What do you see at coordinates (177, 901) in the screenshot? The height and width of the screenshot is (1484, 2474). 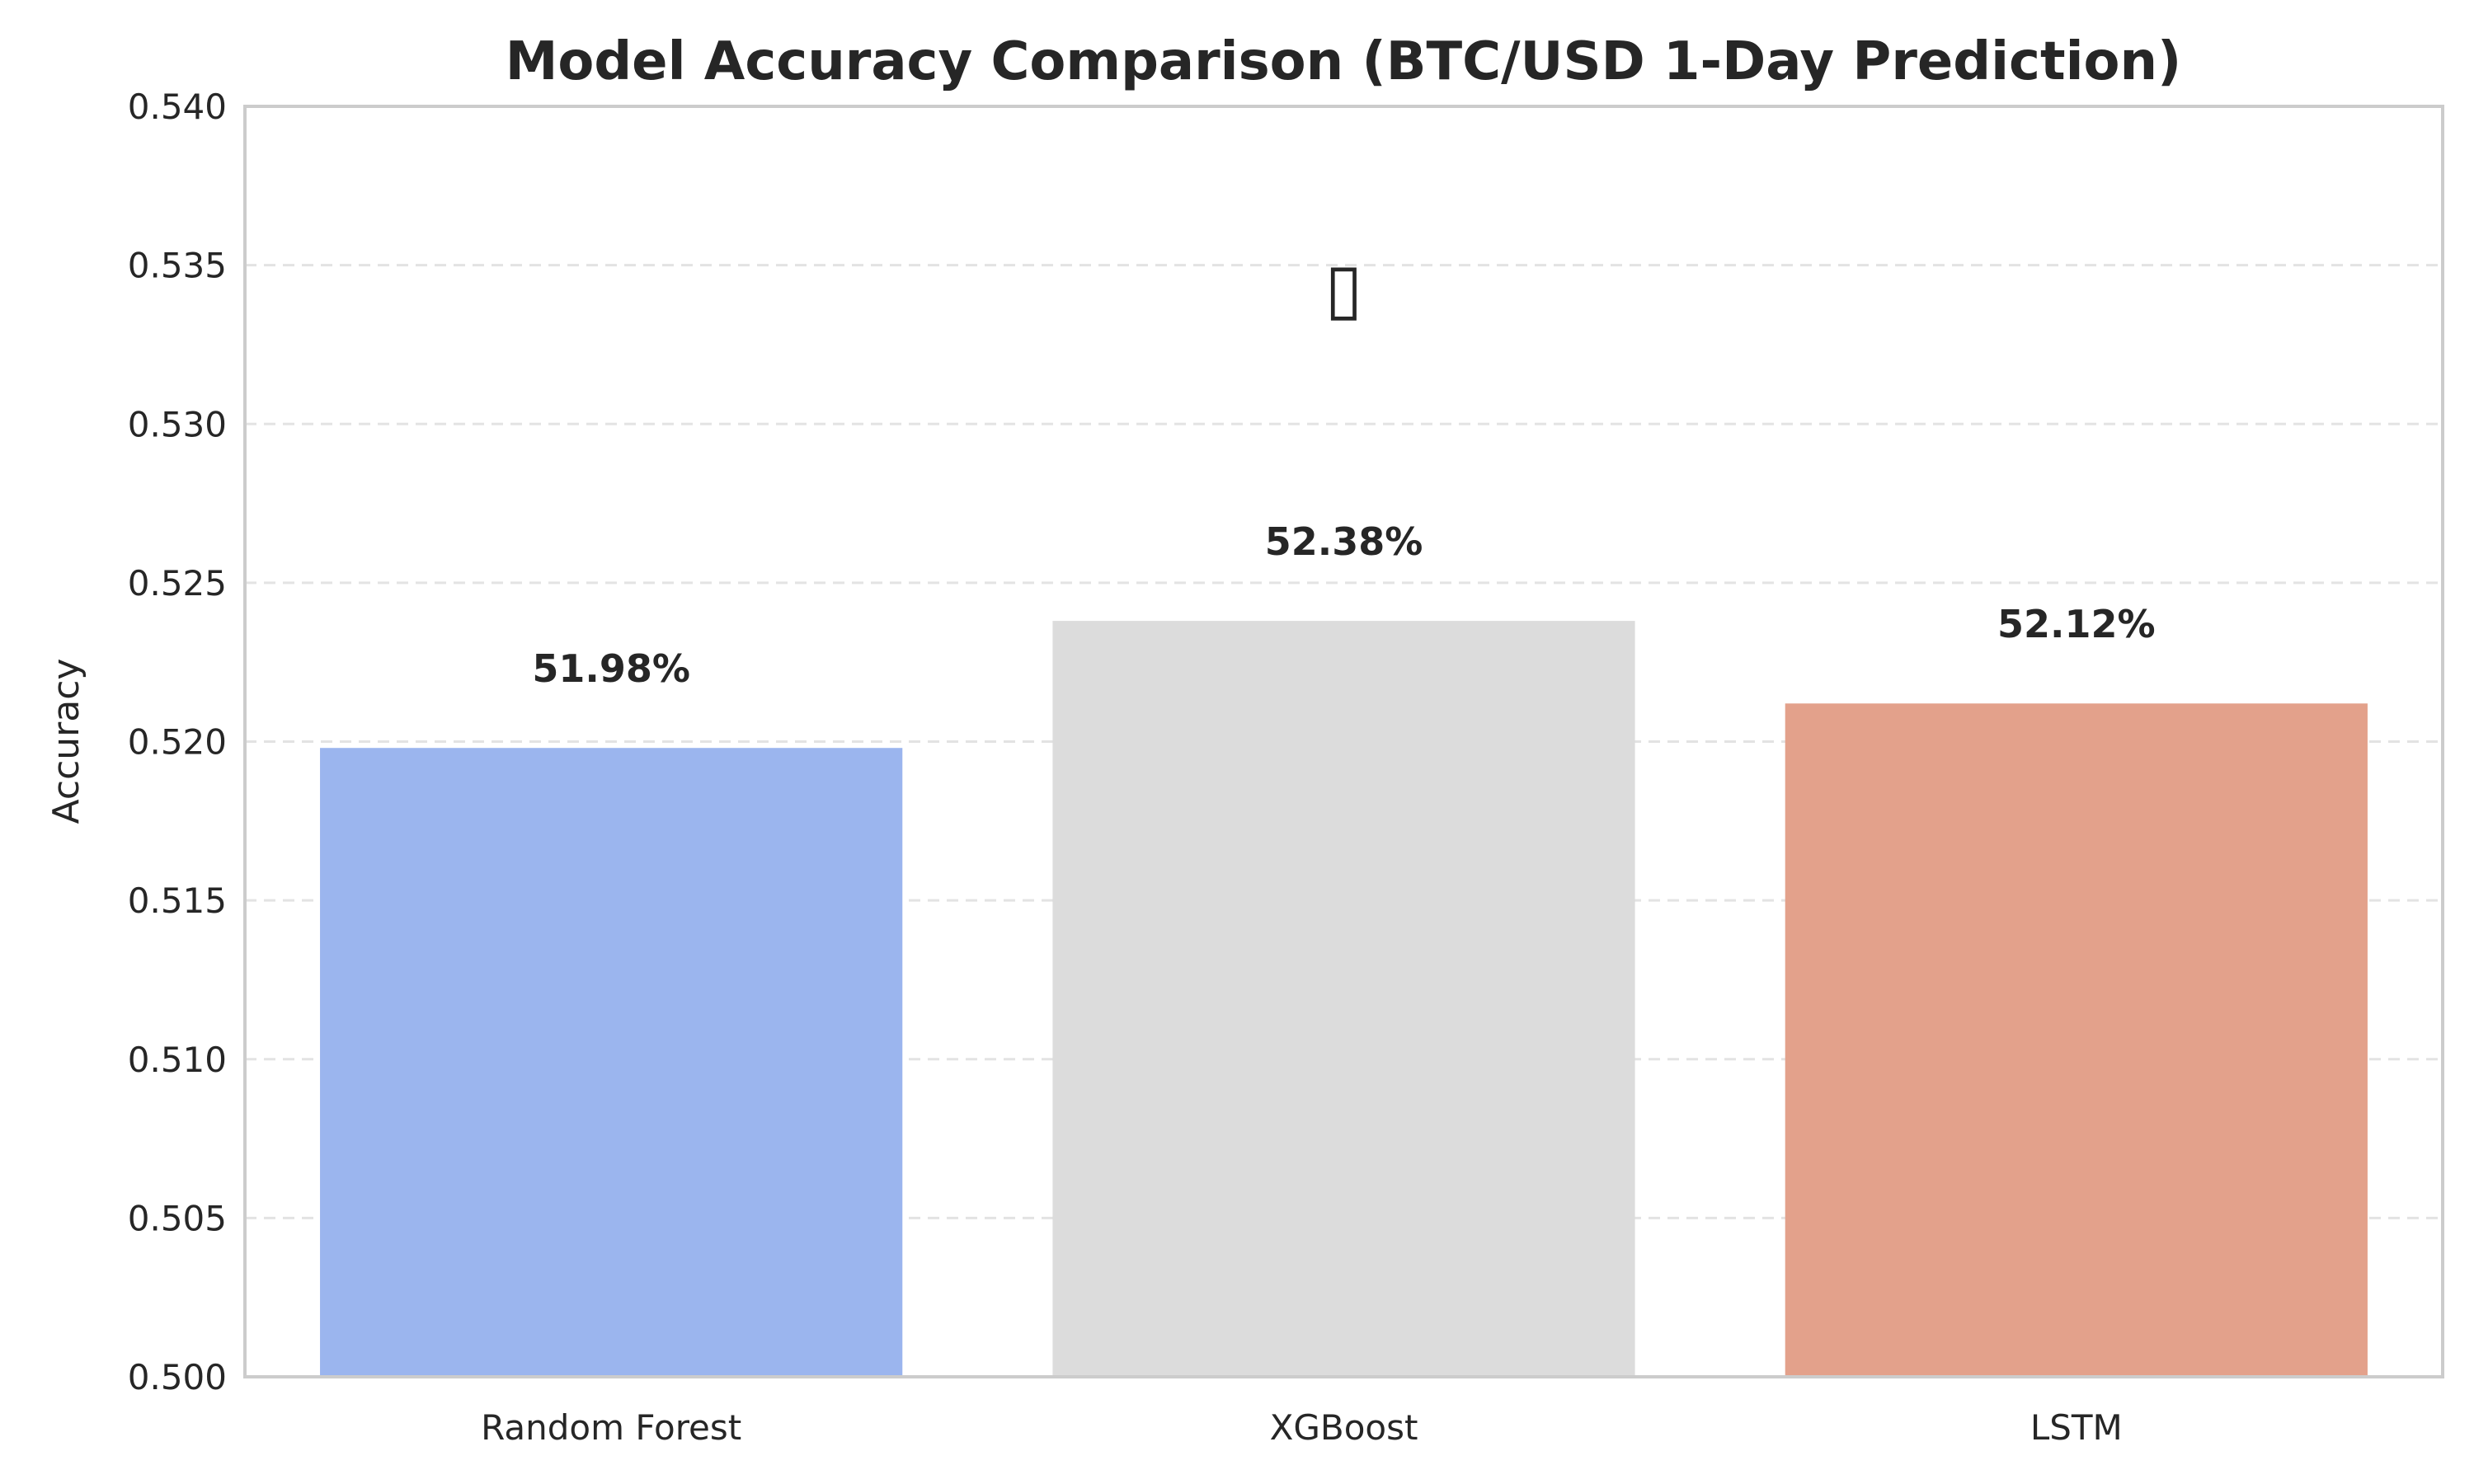 I see `y-tick-label: 0.515` at bounding box center [177, 901].